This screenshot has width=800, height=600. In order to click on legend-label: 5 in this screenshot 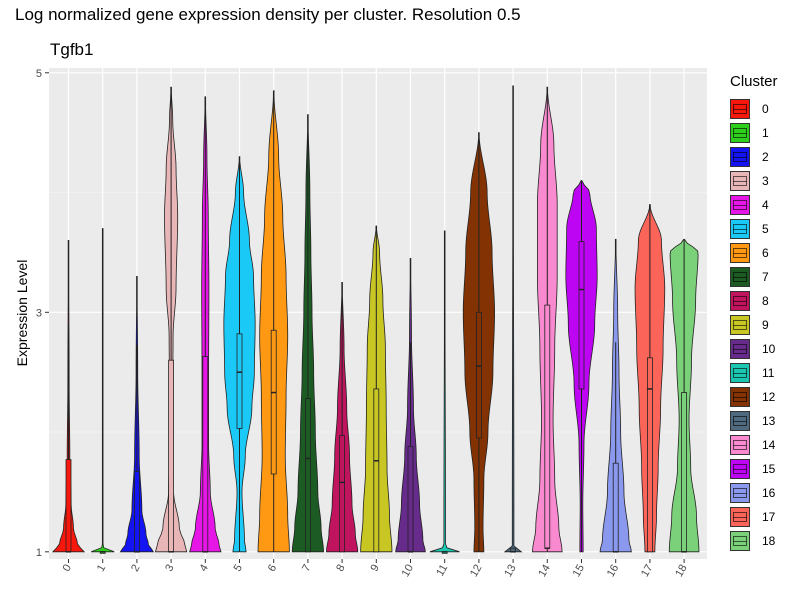, I will do `click(765, 229)`.